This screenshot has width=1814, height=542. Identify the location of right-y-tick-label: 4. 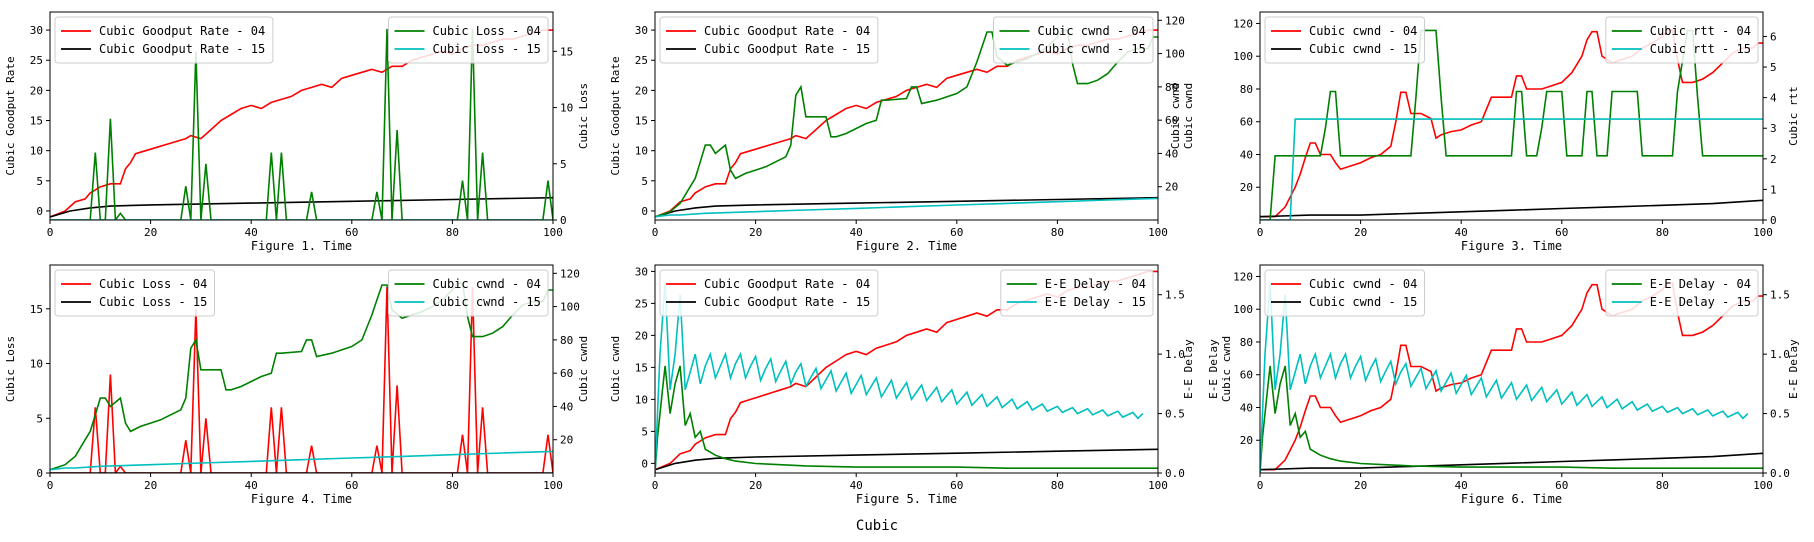
(1773, 98).